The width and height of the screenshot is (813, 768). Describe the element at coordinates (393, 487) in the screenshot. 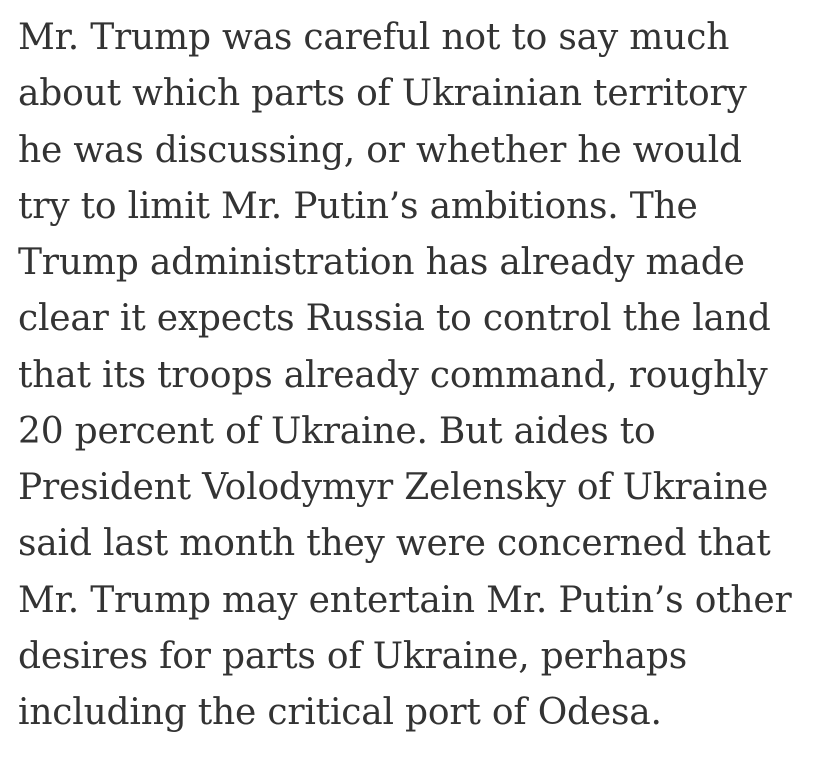

I see `paragraph-line: President Volodymyr Zelensky of Ukraine` at that location.